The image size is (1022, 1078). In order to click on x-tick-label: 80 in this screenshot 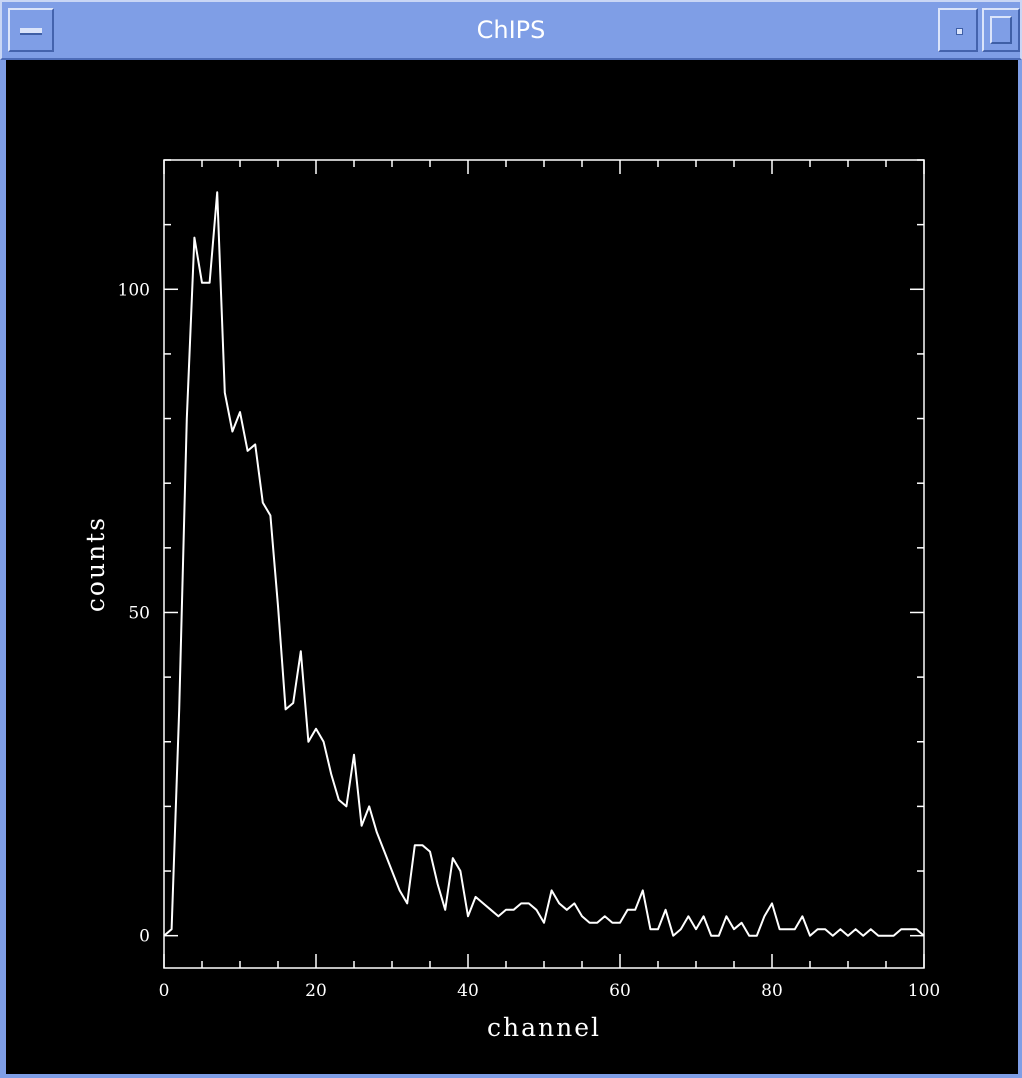, I will do `click(772, 991)`.